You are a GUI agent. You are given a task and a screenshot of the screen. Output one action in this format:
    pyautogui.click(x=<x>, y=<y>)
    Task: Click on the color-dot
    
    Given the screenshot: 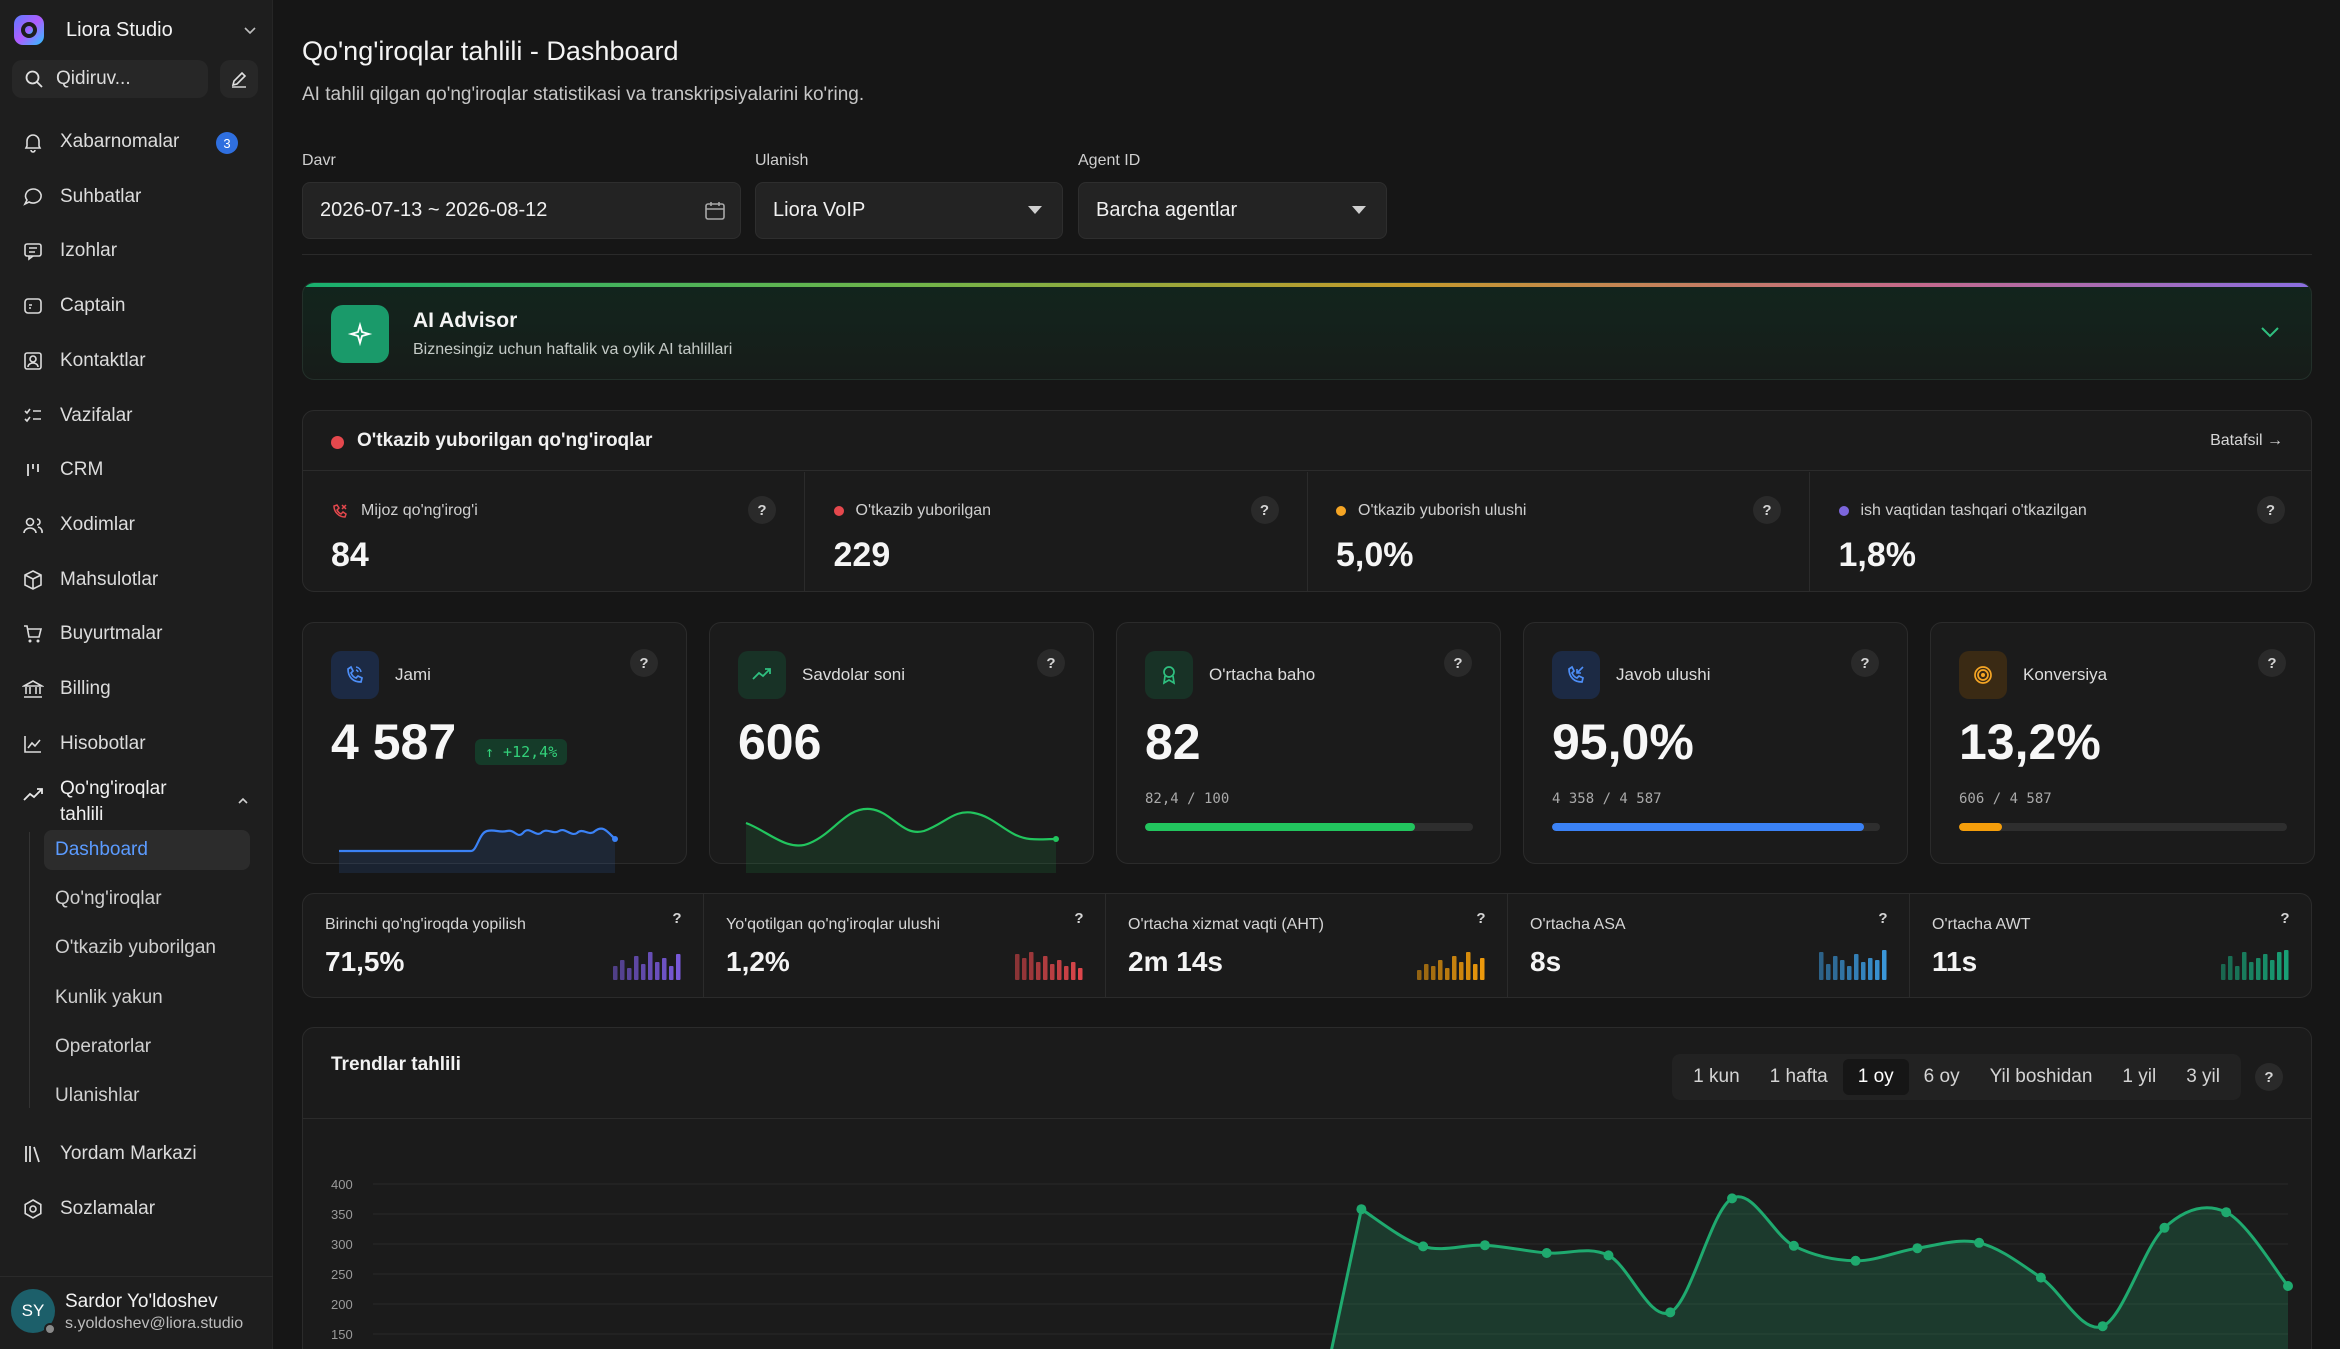 What is the action you would take?
    pyautogui.click(x=1843, y=511)
    